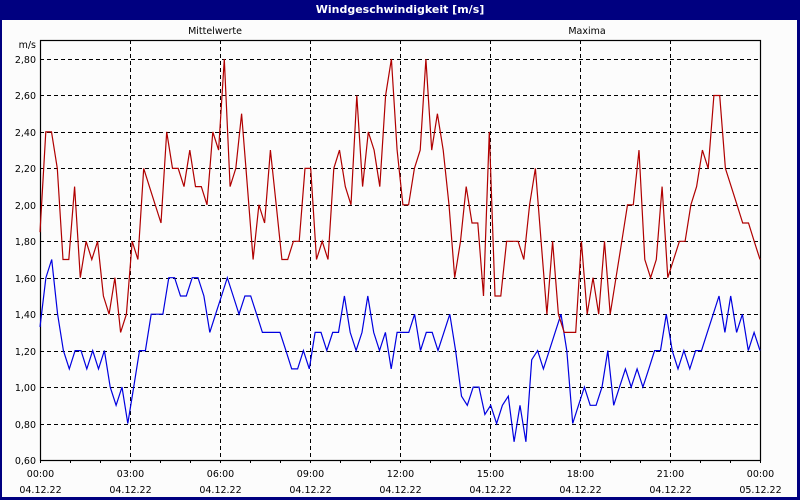 The image size is (800, 500). What do you see at coordinates (25, 96) in the screenshot?
I see `y-tick-label: 2,60` at bounding box center [25, 96].